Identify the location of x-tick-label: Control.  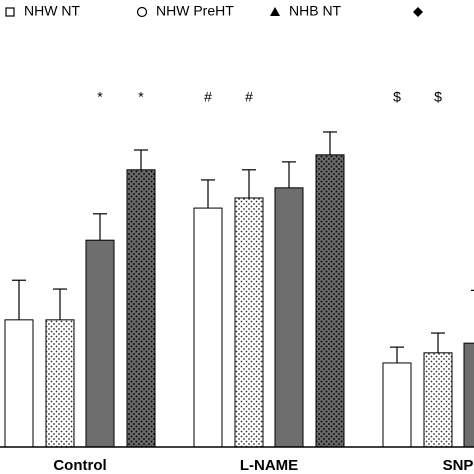
(79, 465).